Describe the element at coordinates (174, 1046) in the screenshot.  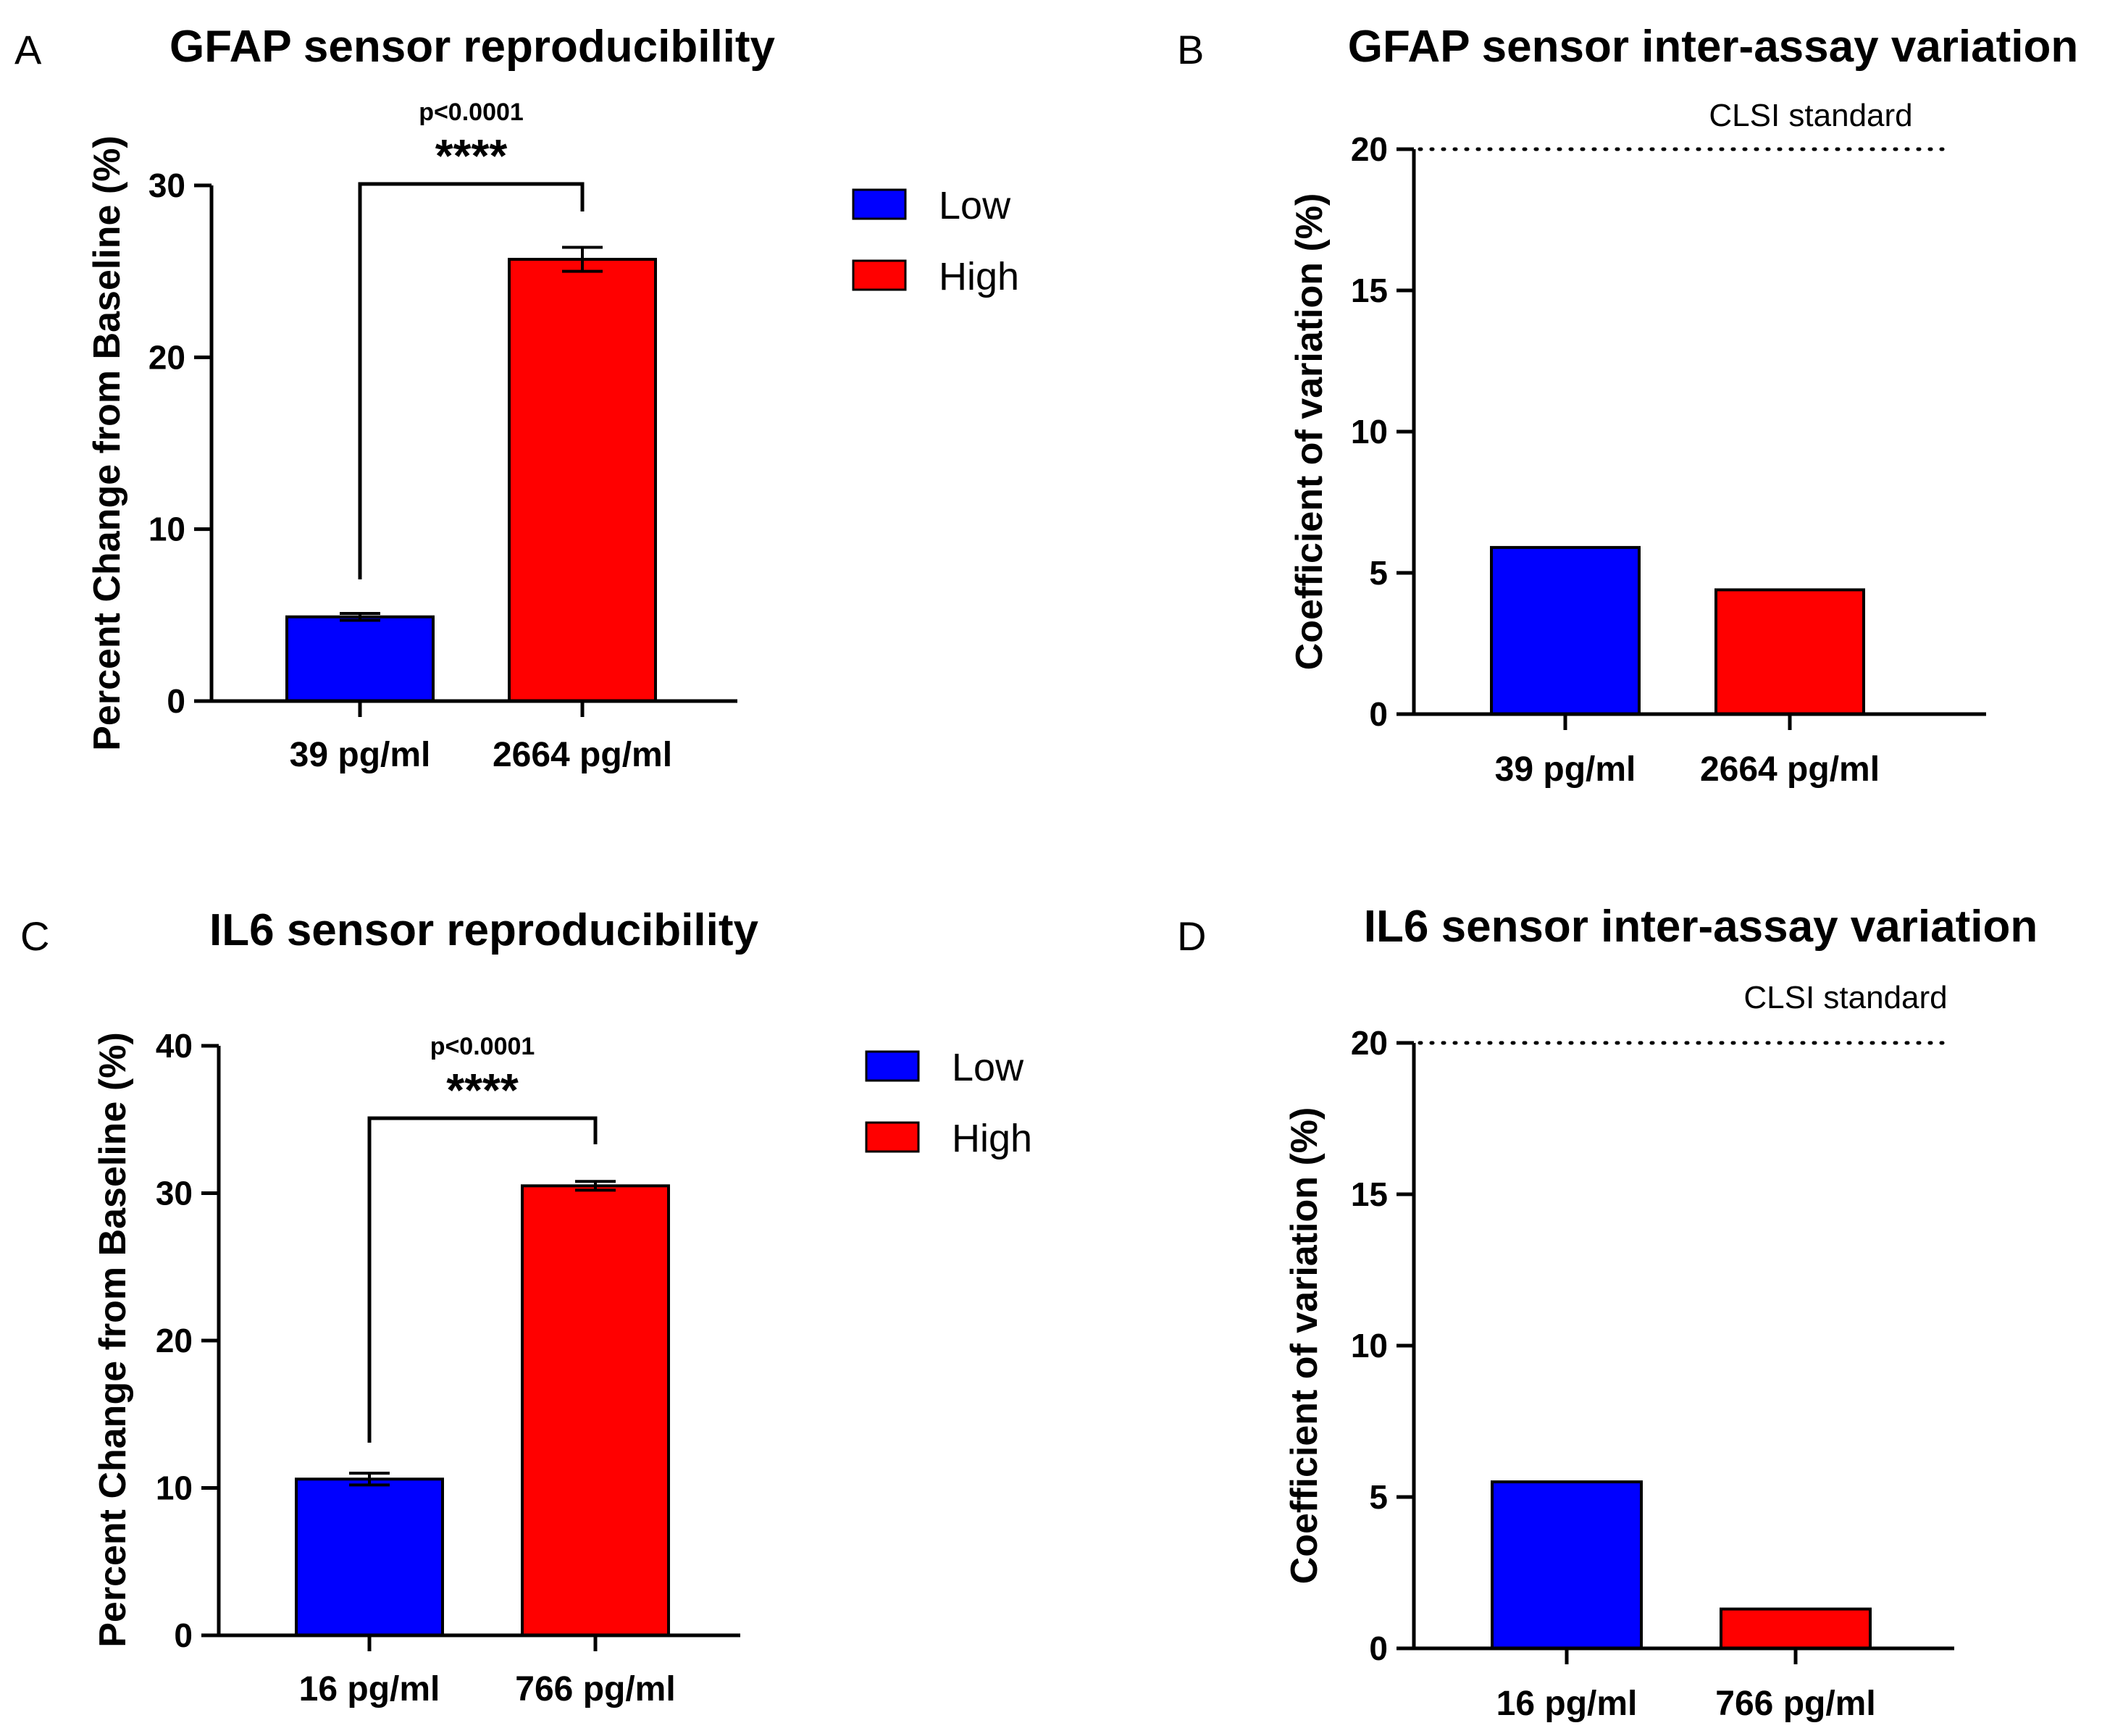
I see `y-tick-label: 40` at that location.